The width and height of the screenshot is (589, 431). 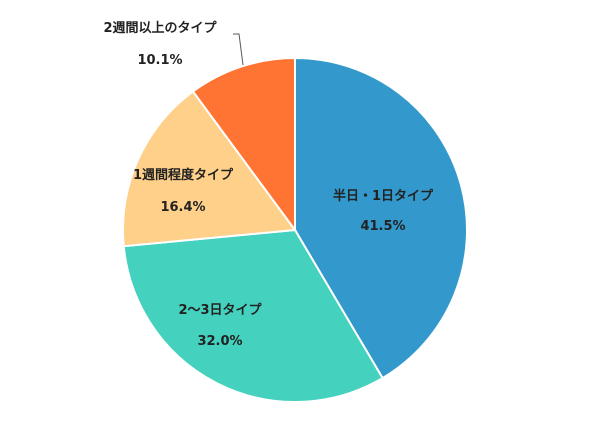 I want to click on label-half-day-name: 半日・1日タイプ, so click(x=383, y=196).